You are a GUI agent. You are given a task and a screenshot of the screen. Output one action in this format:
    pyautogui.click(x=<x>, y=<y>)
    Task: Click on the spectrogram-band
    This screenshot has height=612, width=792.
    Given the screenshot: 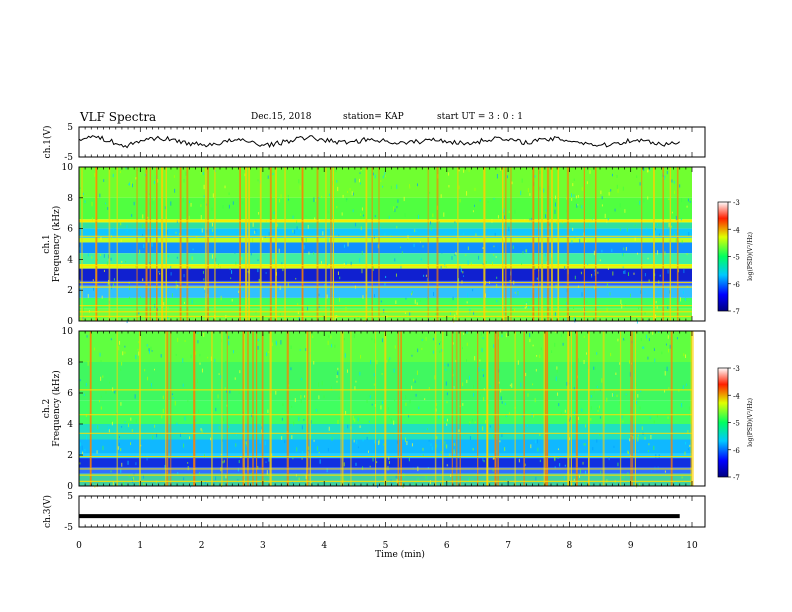 What is the action you would take?
    pyautogui.click(x=385, y=266)
    